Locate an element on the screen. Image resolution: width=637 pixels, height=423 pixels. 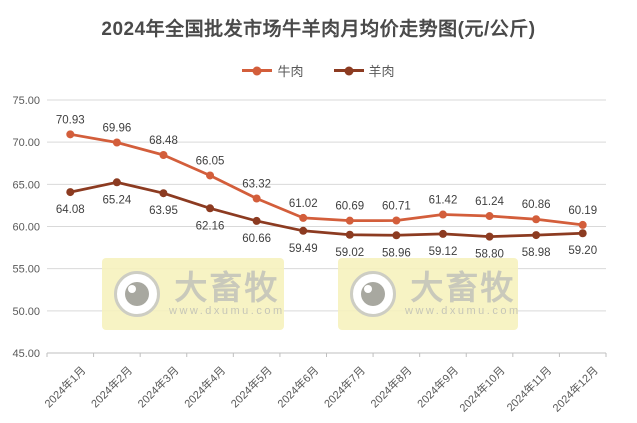
data-point-label: 59.20 is located at coordinates (582, 251).